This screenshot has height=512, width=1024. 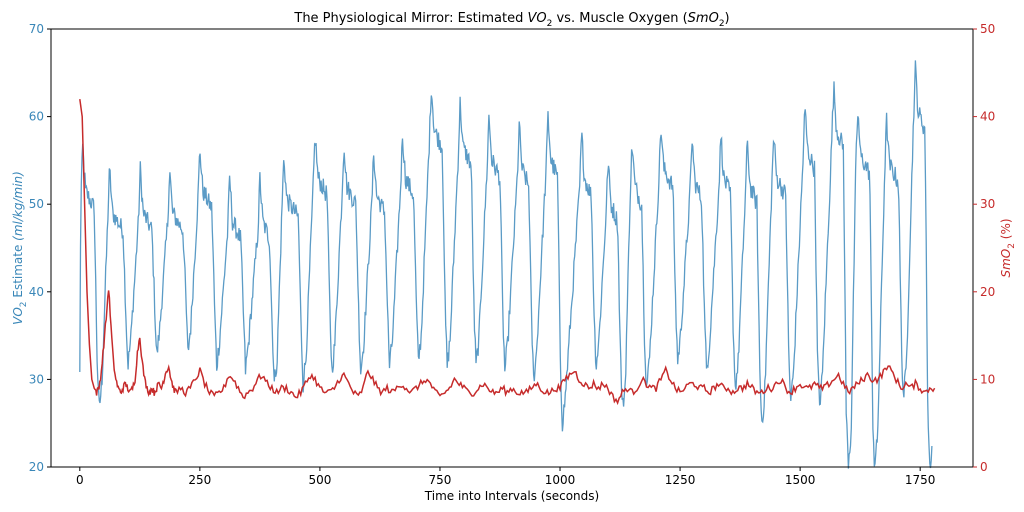 What do you see at coordinates (511, 496) in the screenshot?
I see `x-axis-label: Time into Intervals (seconds)` at bounding box center [511, 496].